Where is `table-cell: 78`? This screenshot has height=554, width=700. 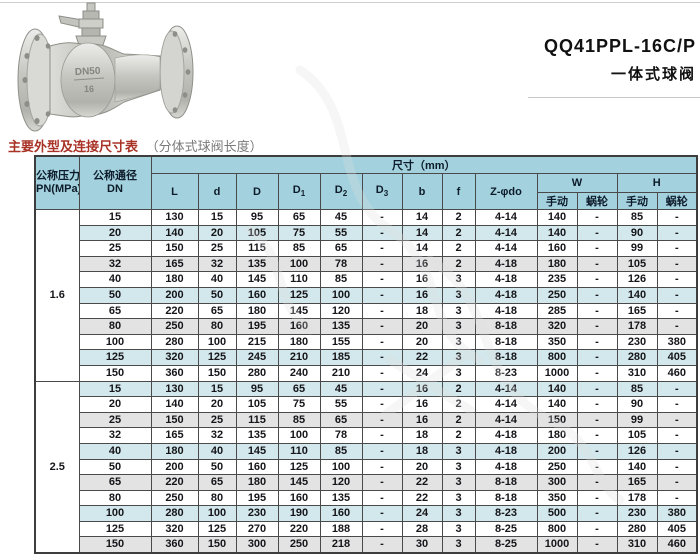 table-cell: 78 is located at coordinates (341, 264).